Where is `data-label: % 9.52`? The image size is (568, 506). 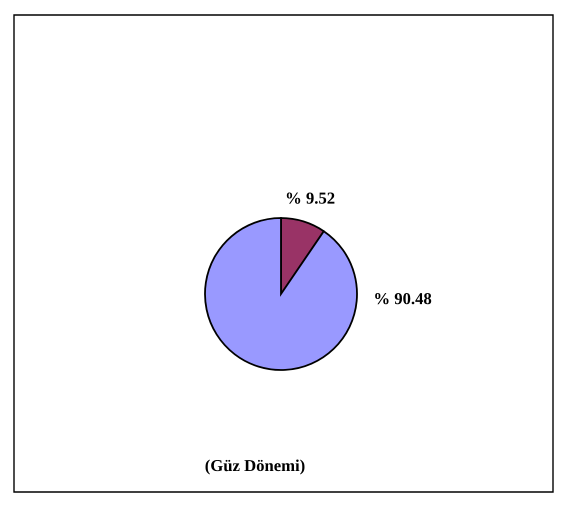
data-label: % 9.52 is located at coordinates (310, 198).